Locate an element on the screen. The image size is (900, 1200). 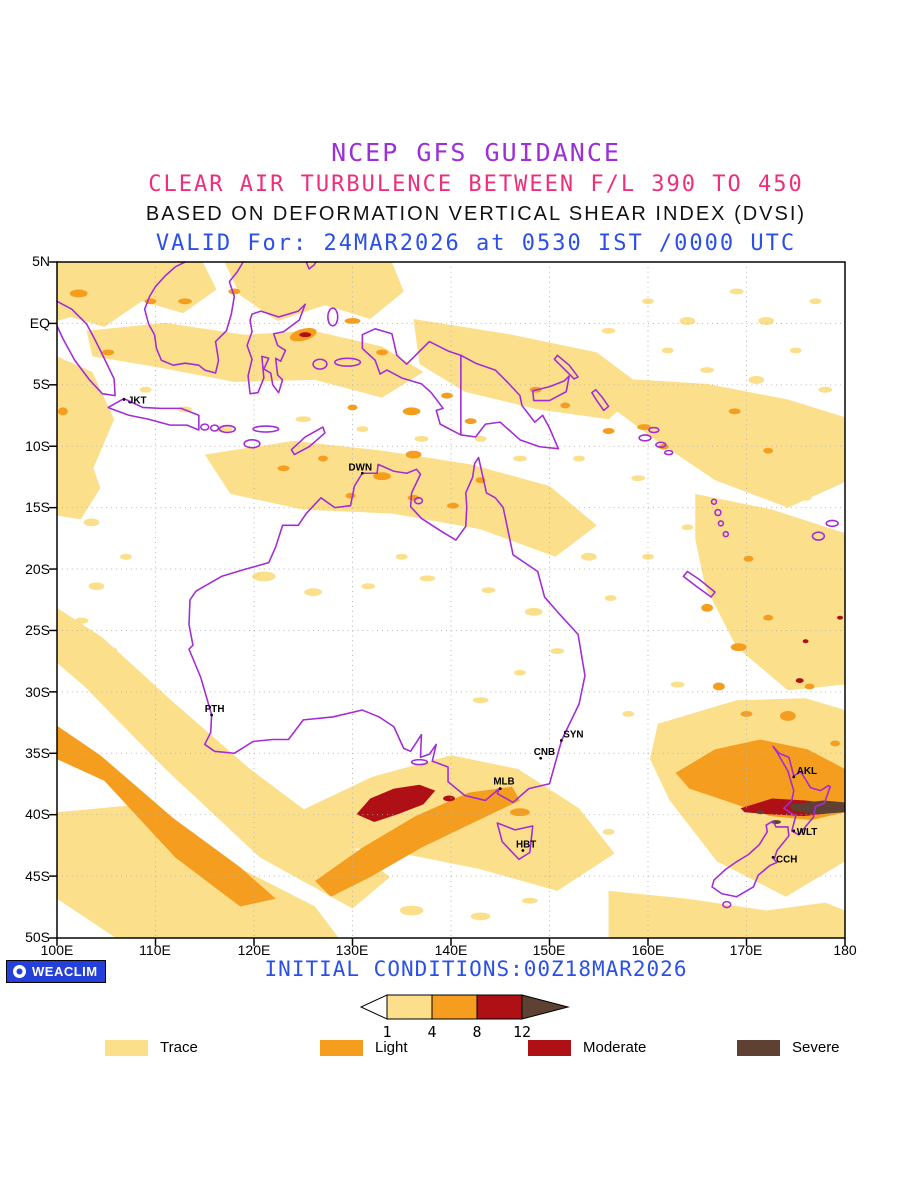
city-sydney: SYN is located at coordinates (571, 736).